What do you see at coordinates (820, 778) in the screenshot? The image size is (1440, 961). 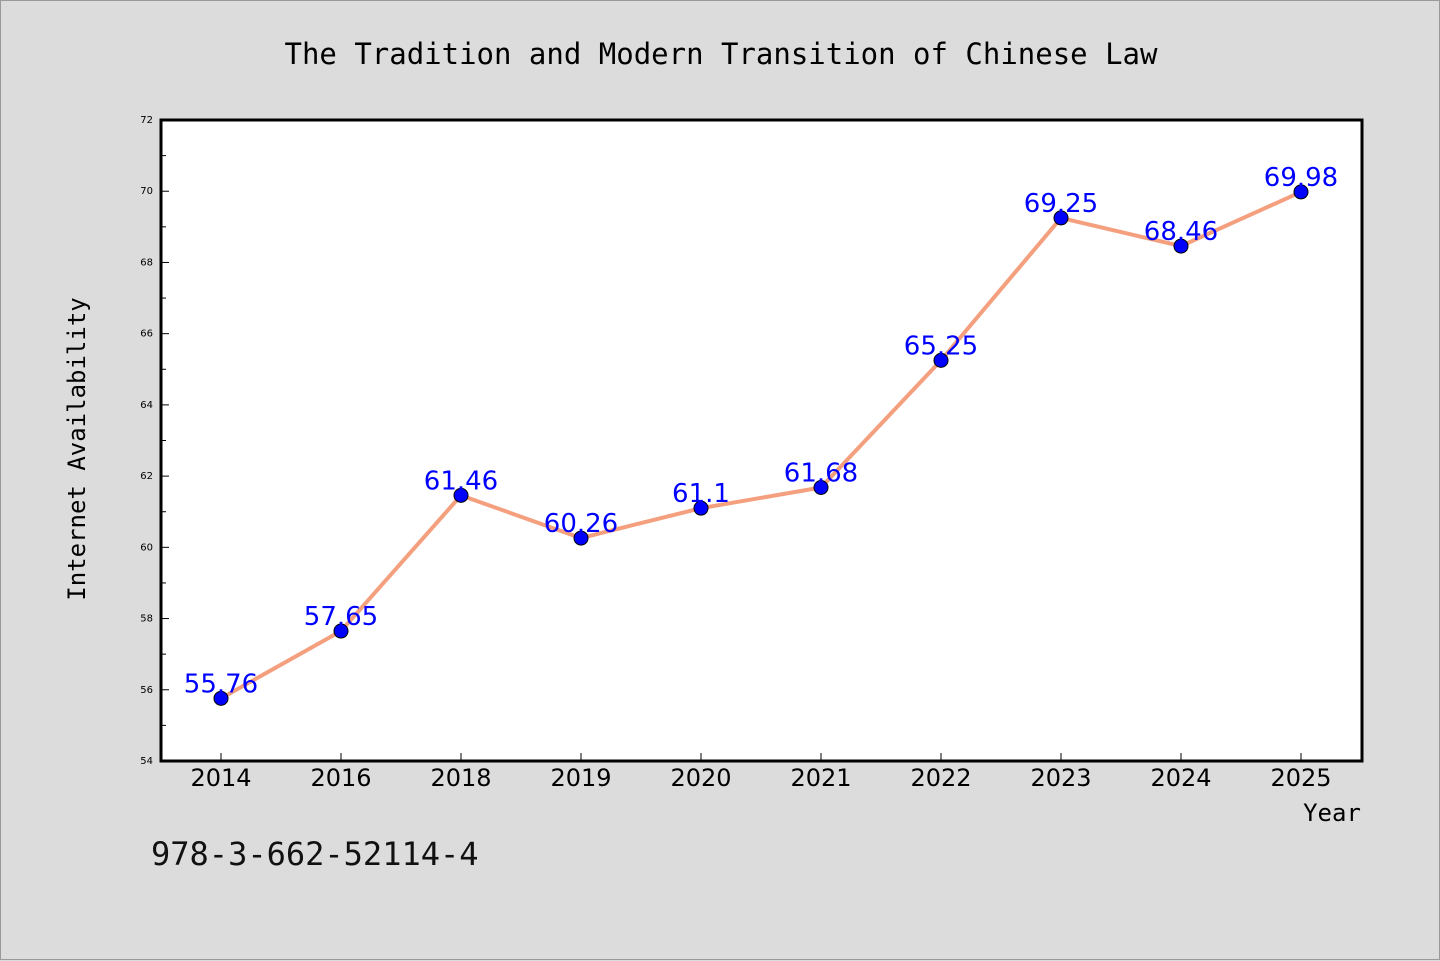 I see `x-tick-label: 2021` at bounding box center [820, 778].